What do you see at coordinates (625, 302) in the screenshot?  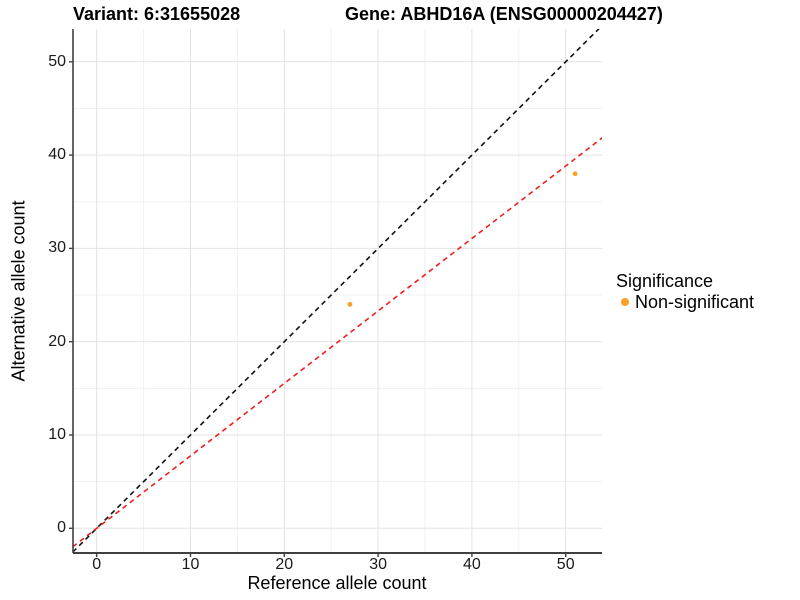 I see `legend-point-swatch` at bounding box center [625, 302].